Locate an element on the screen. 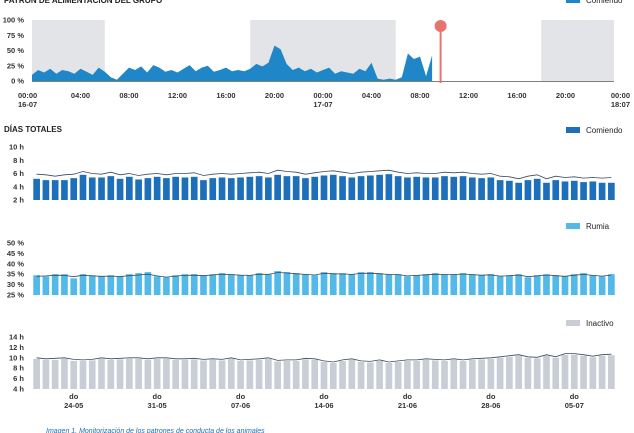 Image resolution: width=634 pixels, height=433 pixels. area-x-tick: 12:00 is located at coordinates (468, 95).